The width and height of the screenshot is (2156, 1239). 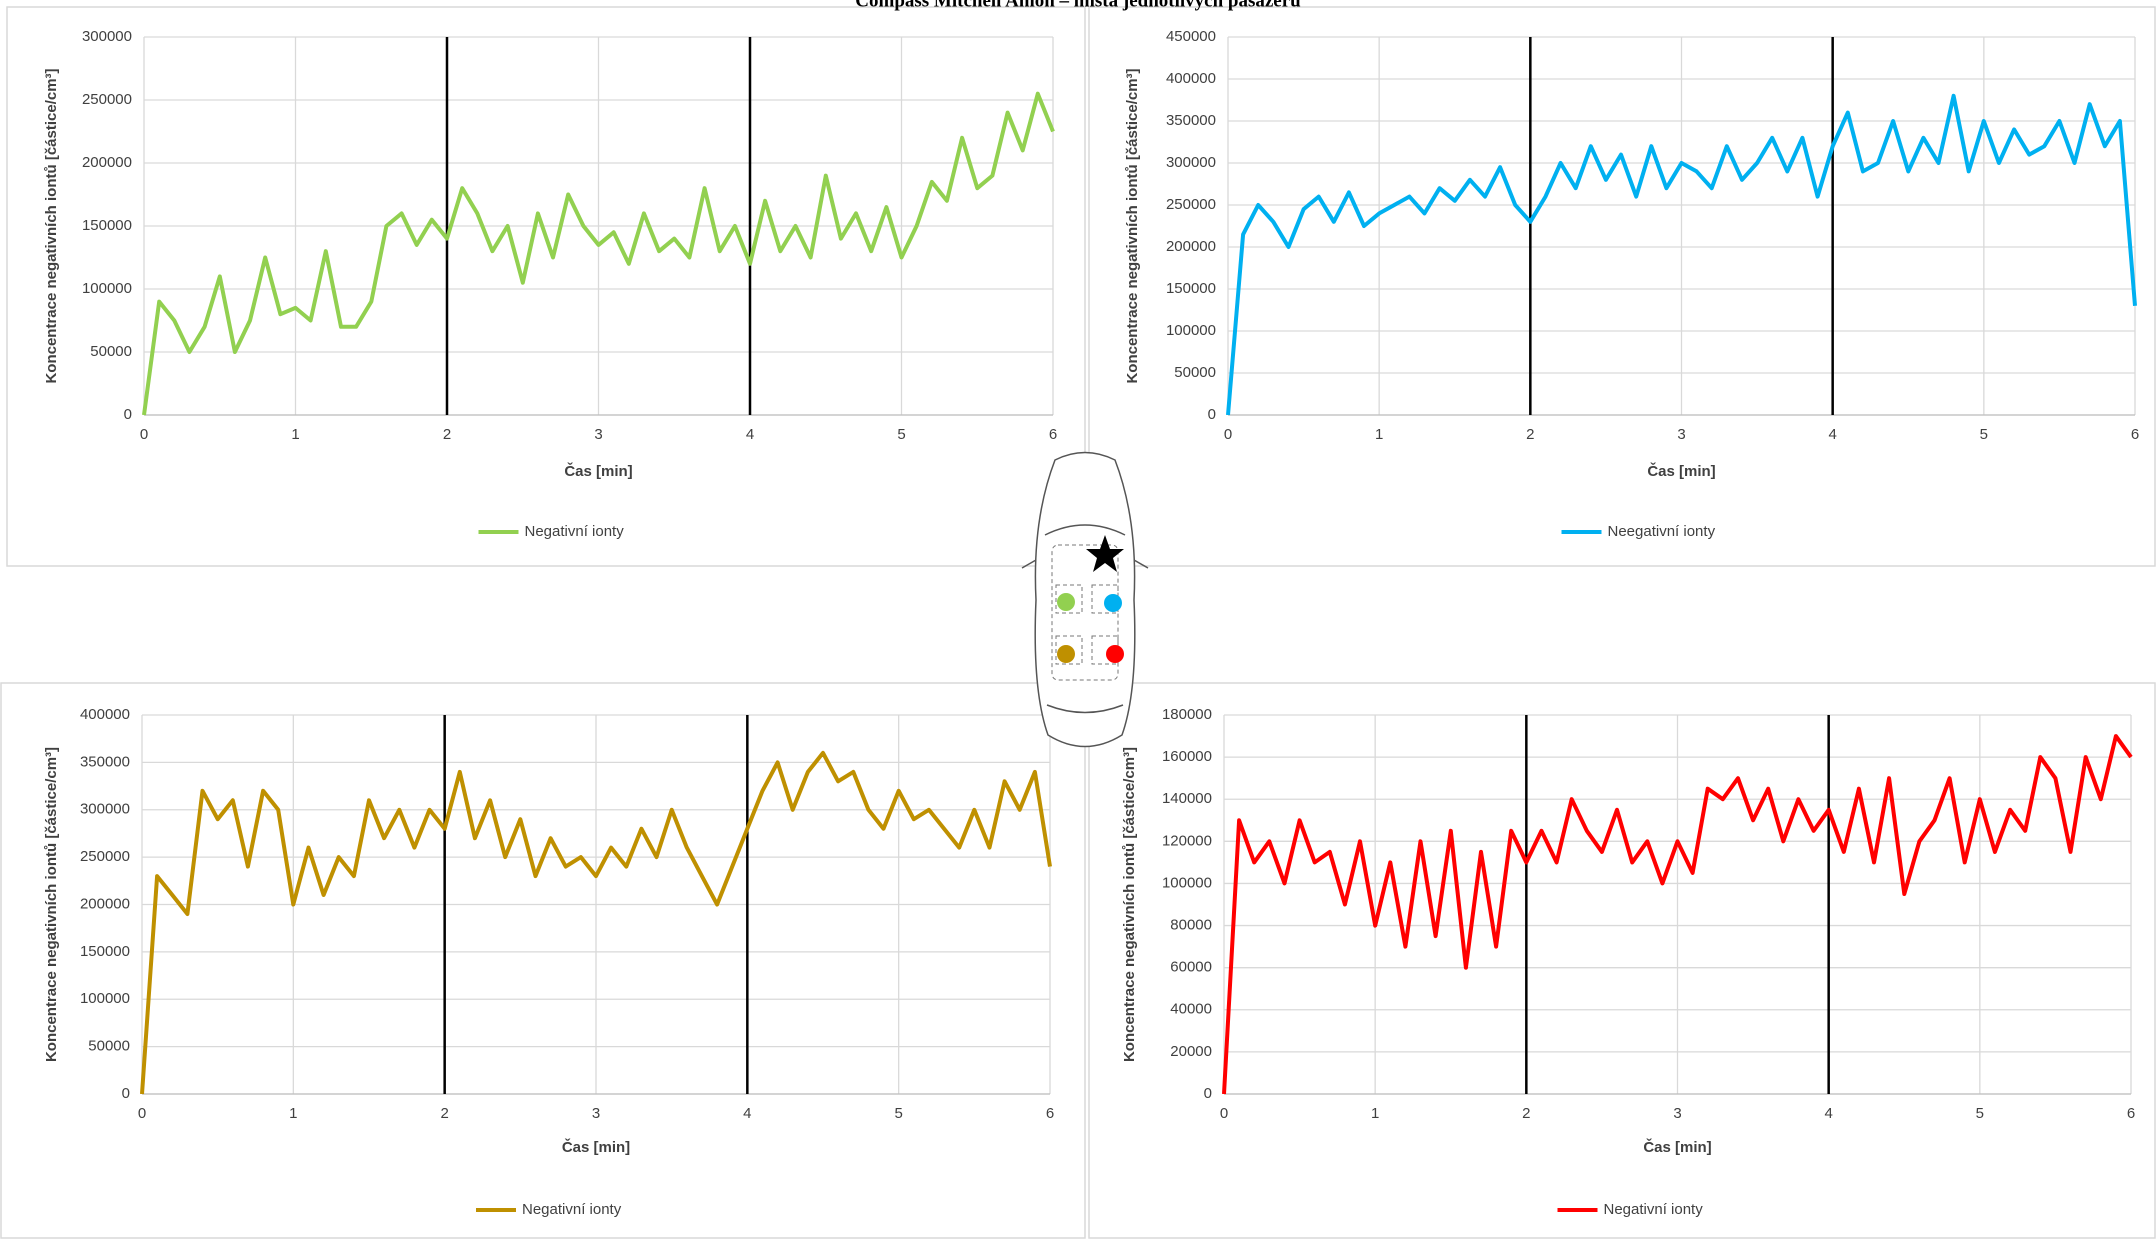 I want to click on y-tick-label: 160000, so click(x=1187, y=756).